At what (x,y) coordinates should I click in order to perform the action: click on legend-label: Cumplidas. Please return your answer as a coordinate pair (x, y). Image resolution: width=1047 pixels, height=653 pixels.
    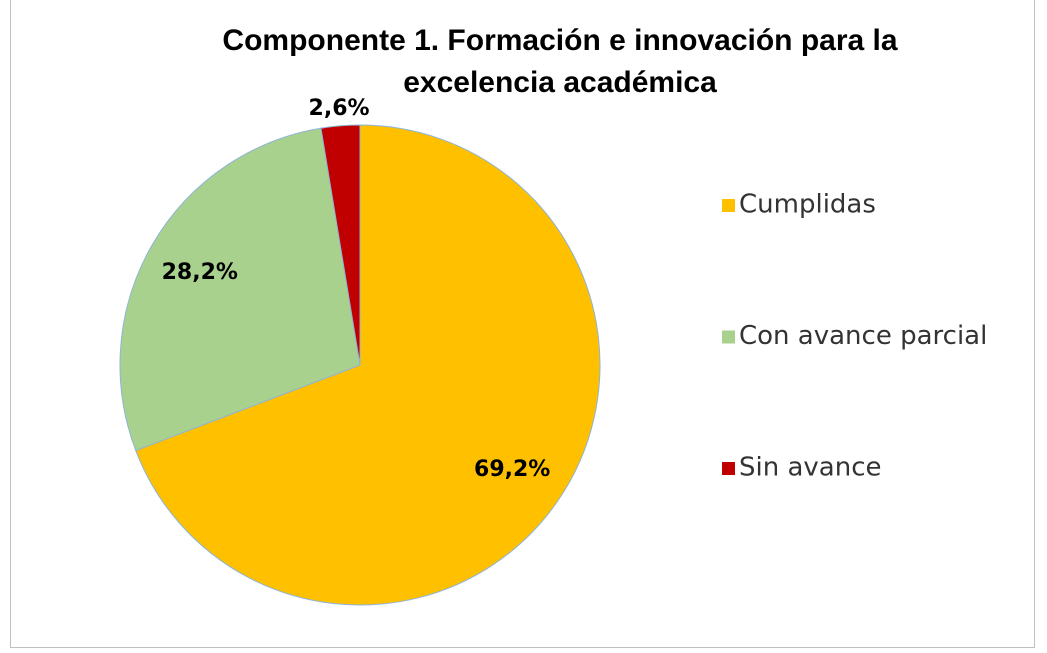
    Looking at the image, I should click on (807, 205).